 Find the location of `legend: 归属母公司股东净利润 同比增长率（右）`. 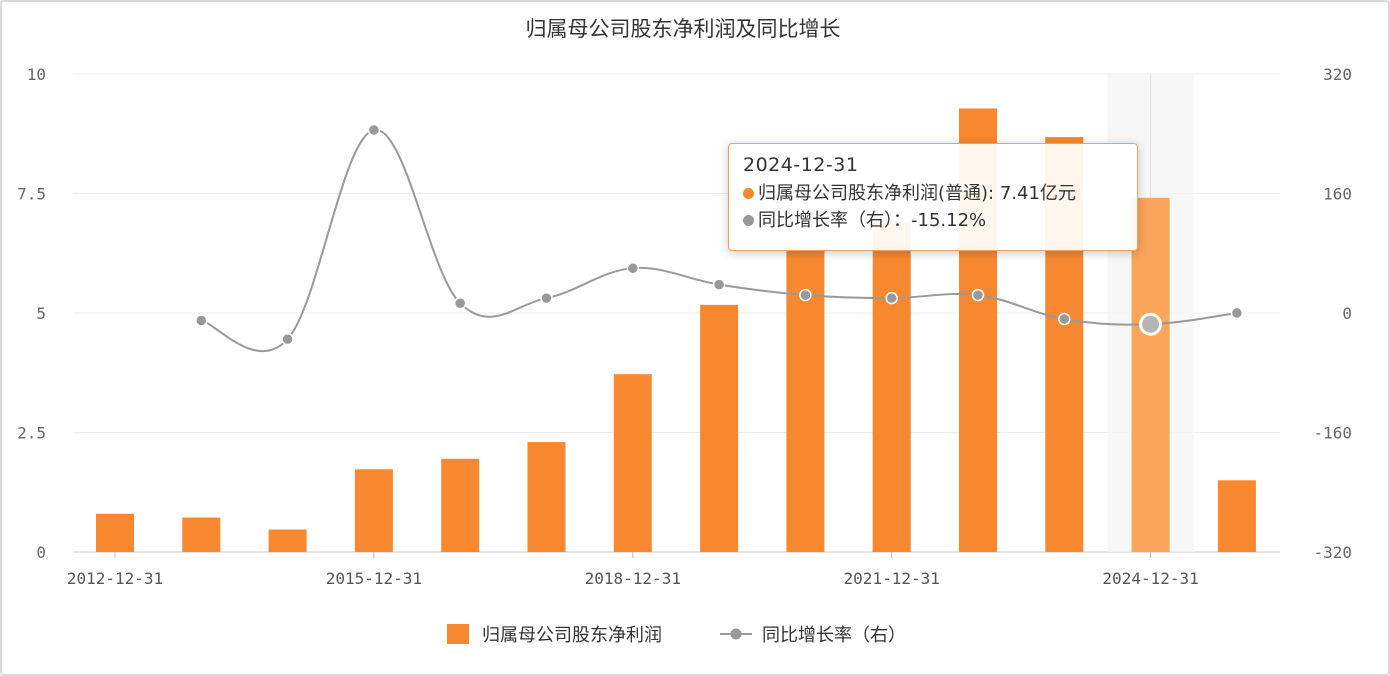

legend: 归属母公司股东净利润 同比增长率（右） is located at coordinates (676, 635).